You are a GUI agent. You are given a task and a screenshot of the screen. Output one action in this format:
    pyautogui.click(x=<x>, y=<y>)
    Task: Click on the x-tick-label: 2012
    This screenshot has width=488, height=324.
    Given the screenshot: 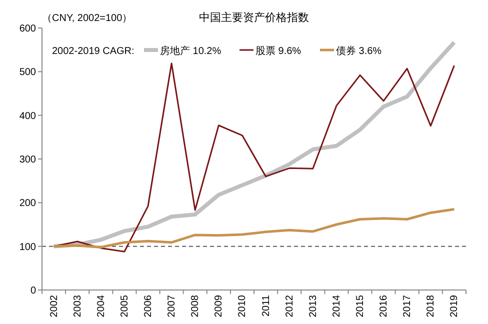 What is the action you would take?
    pyautogui.click(x=290, y=306)
    